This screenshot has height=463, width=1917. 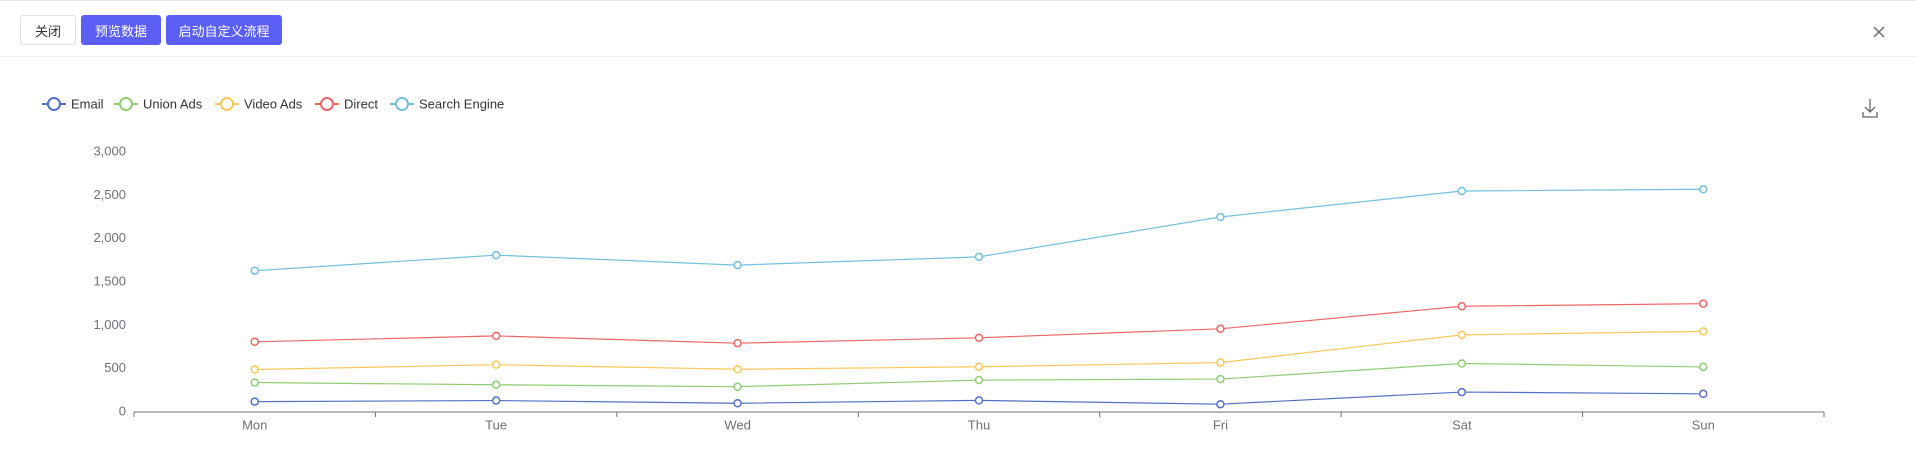 What do you see at coordinates (958, 56) in the screenshot?
I see `header-divider` at bounding box center [958, 56].